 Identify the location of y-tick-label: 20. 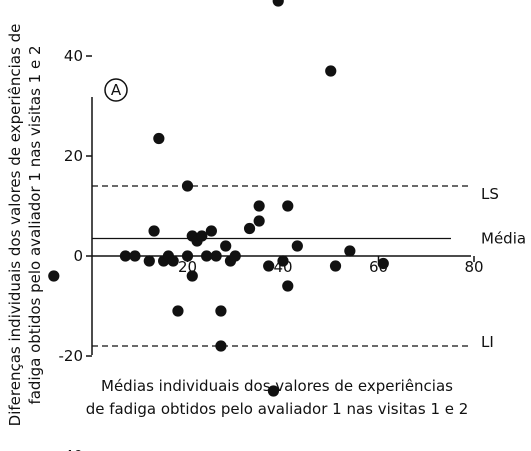
(73, 156).